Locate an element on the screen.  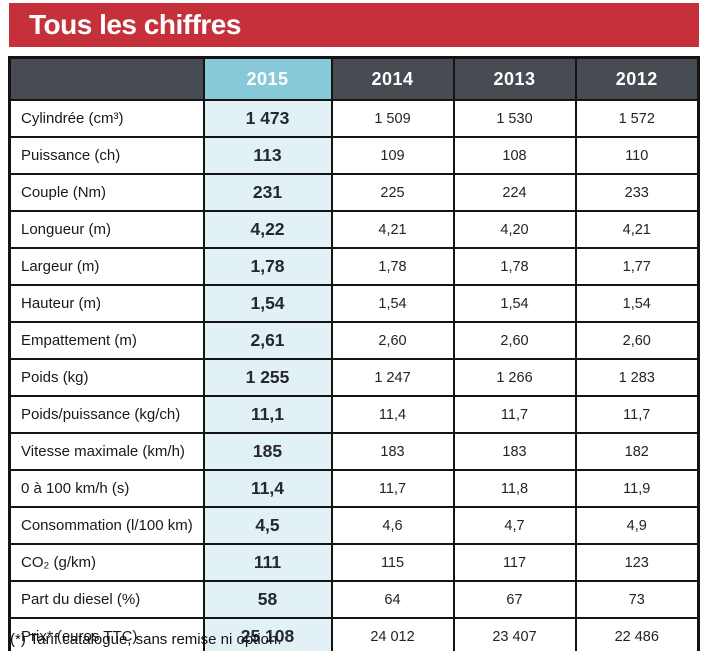
row-label: Poids/puissance (kg/ch) is located at coordinates (106, 414).